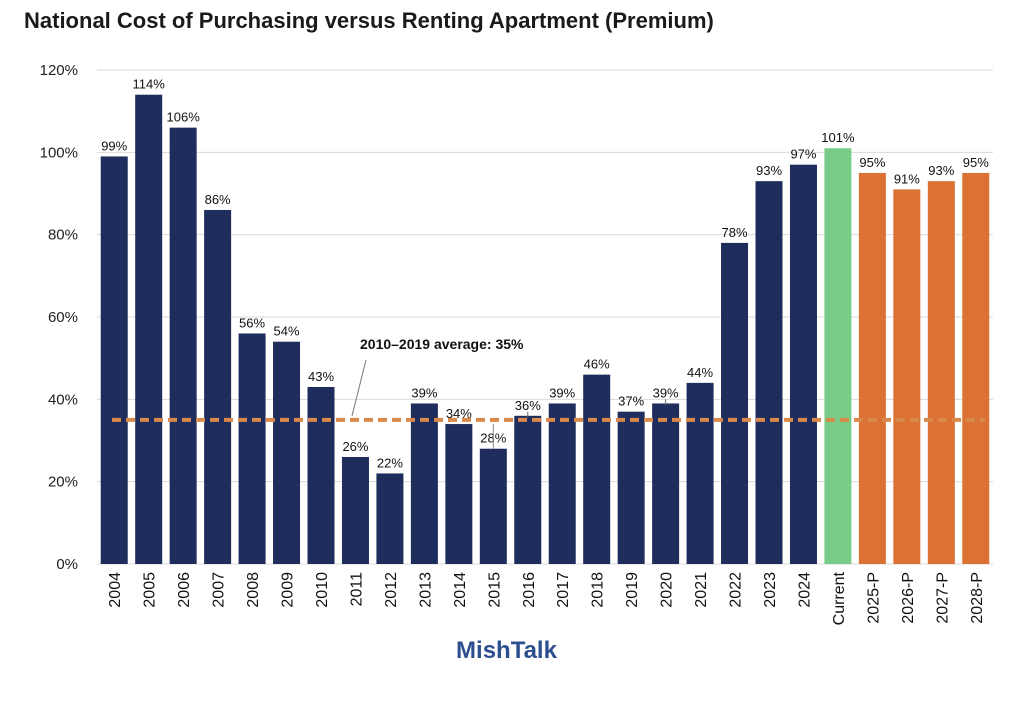  What do you see at coordinates (548, 379) in the screenshot?
I see `average-line-group: 2010–2019 average: 35%` at bounding box center [548, 379].